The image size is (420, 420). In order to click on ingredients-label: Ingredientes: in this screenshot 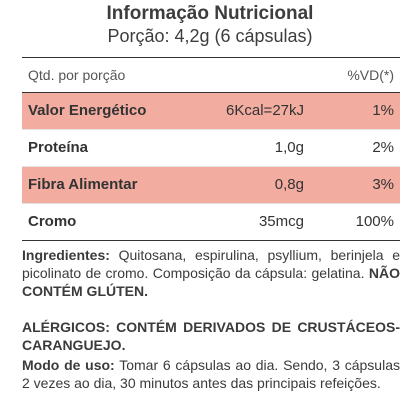, I will do `click(66, 255)`.